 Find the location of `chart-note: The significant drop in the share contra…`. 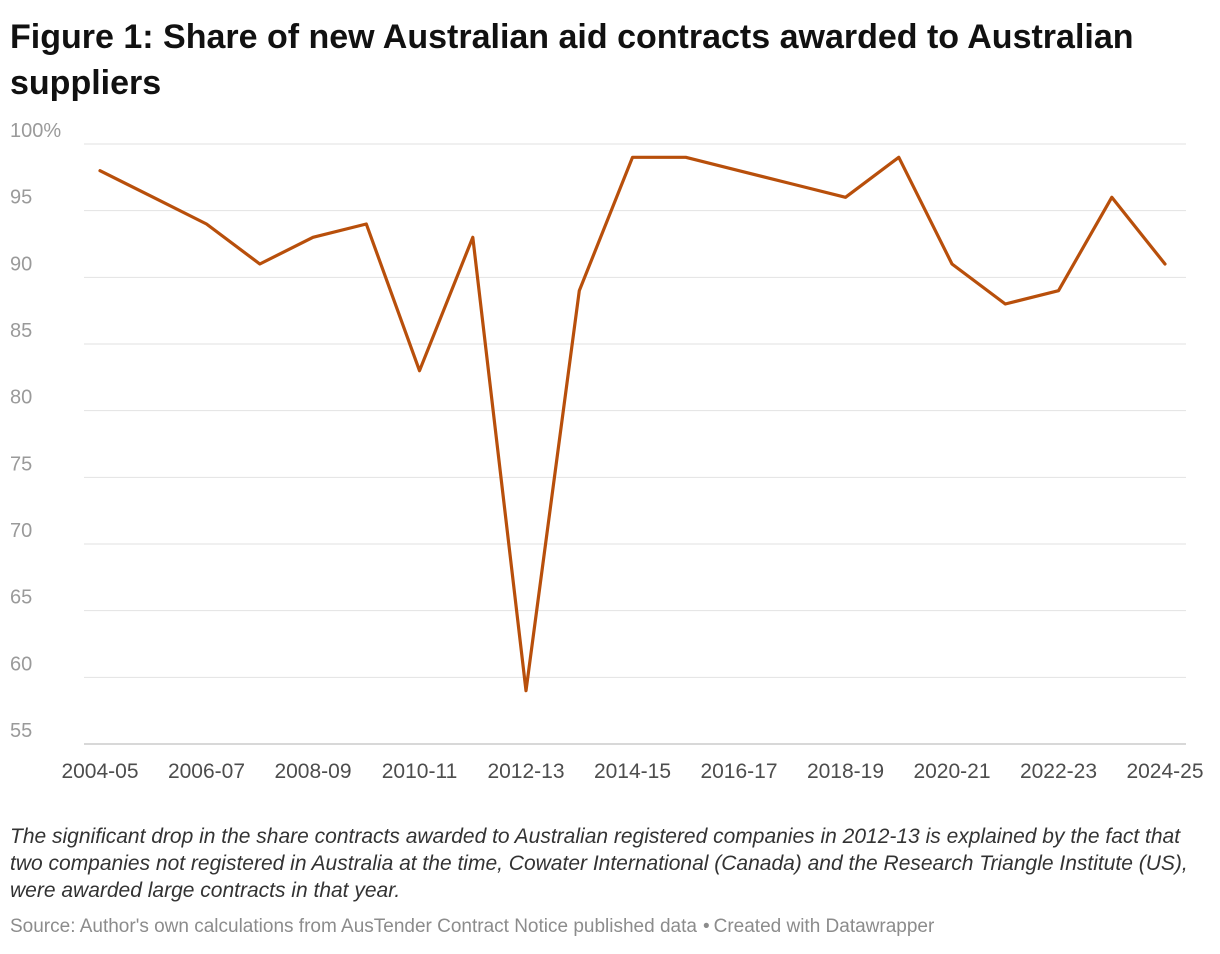

chart-note: The significant drop in the share contra… is located at coordinates (599, 863).